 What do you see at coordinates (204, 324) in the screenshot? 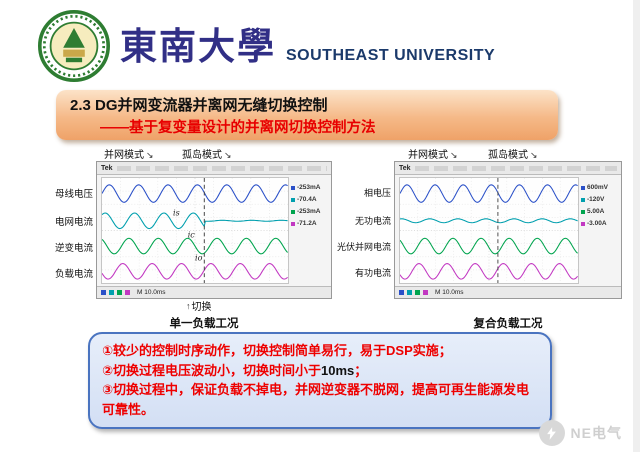
I see `scope-caption-single-load: 单一负载工况` at bounding box center [204, 324].